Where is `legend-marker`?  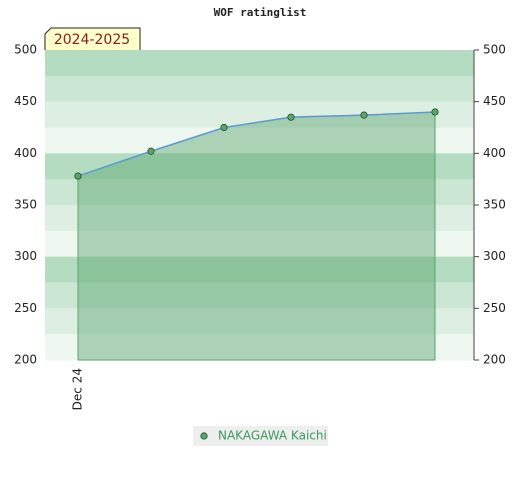
legend-marker is located at coordinates (204, 436).